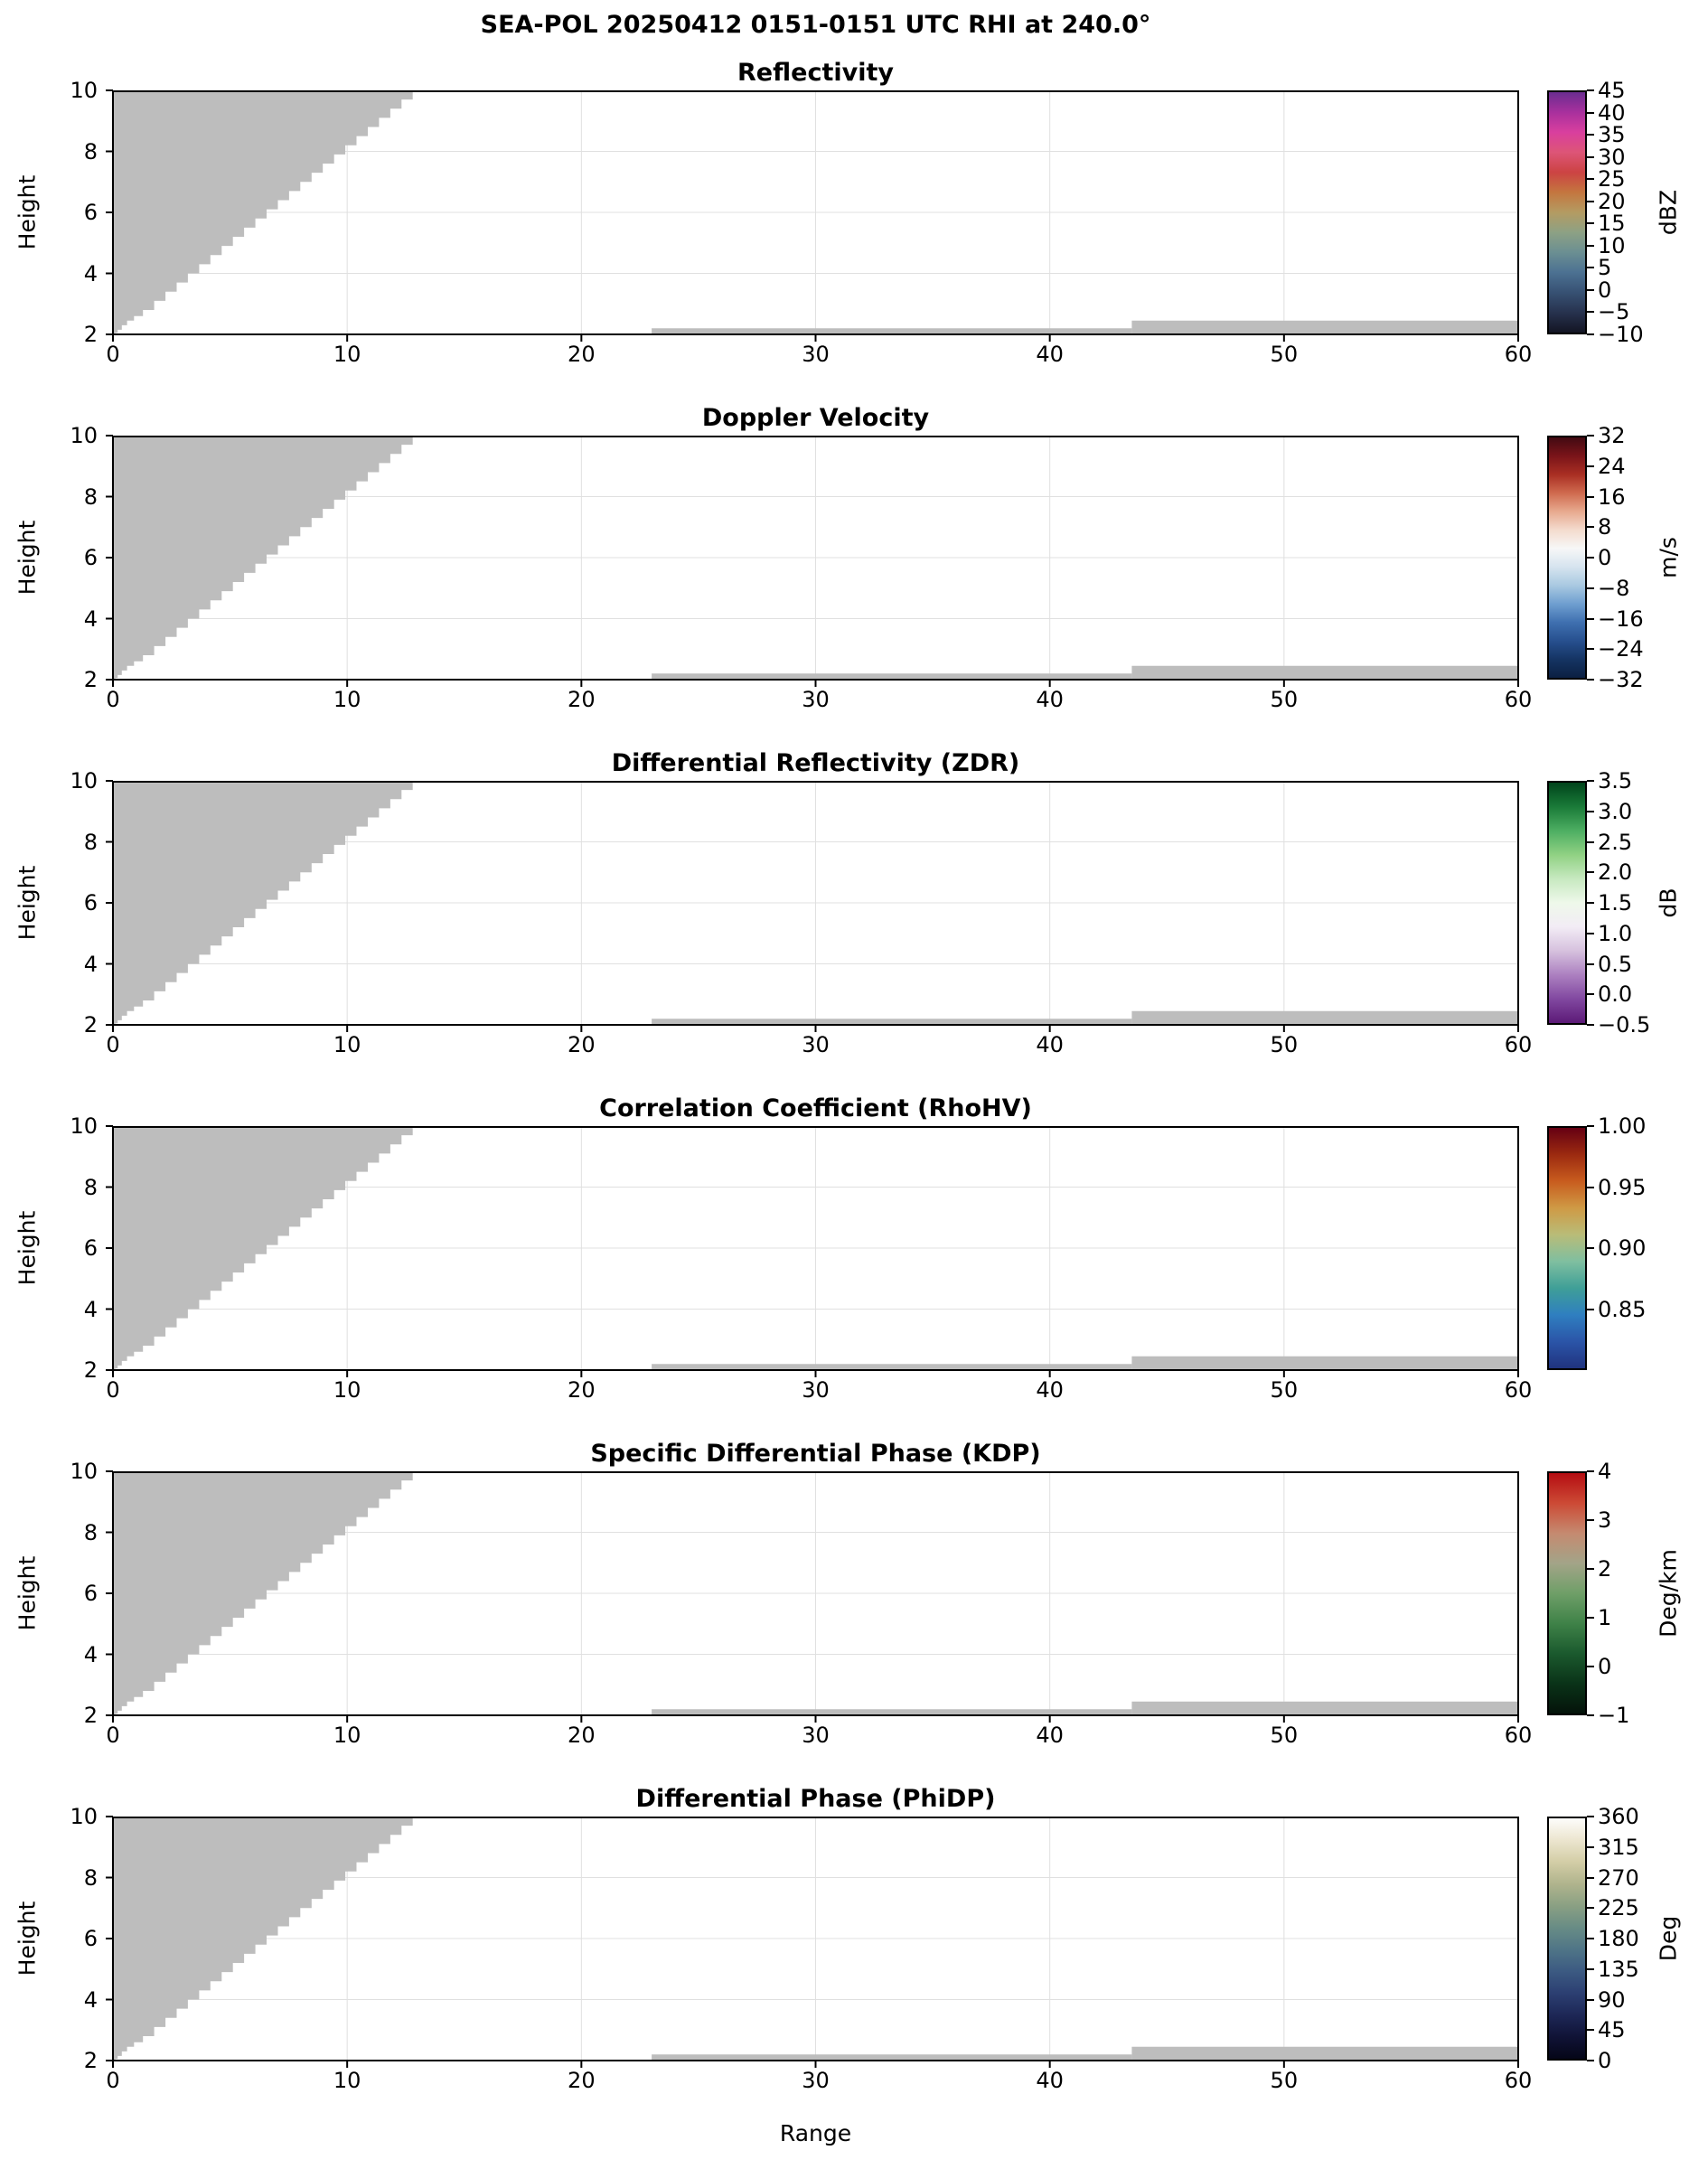  What do you see at coordinates (1615, 842) in the screenshot?
I see `colorbar-tick-label: 2.5` at bounding box center [1615, 842].